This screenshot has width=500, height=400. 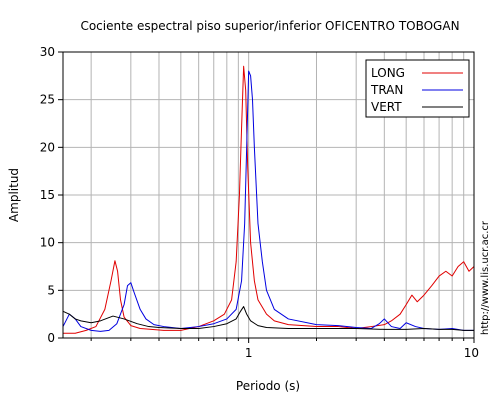 I want to click on y-axis-label: Amplitud, so click(x=14, y=195).